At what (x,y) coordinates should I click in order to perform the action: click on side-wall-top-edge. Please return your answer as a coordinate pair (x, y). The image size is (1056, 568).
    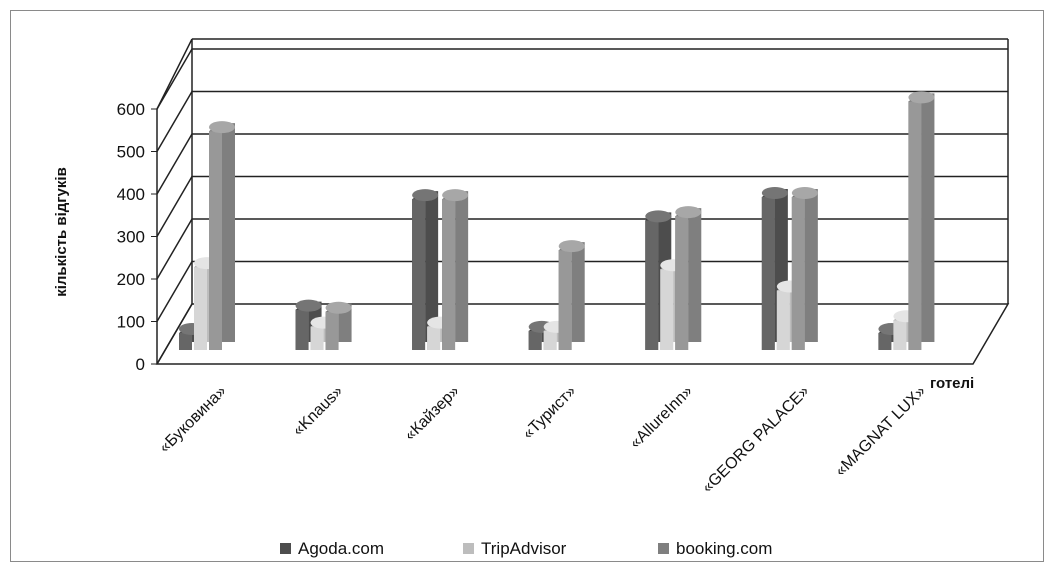
    Looking at the image, I should click on (174, 74).